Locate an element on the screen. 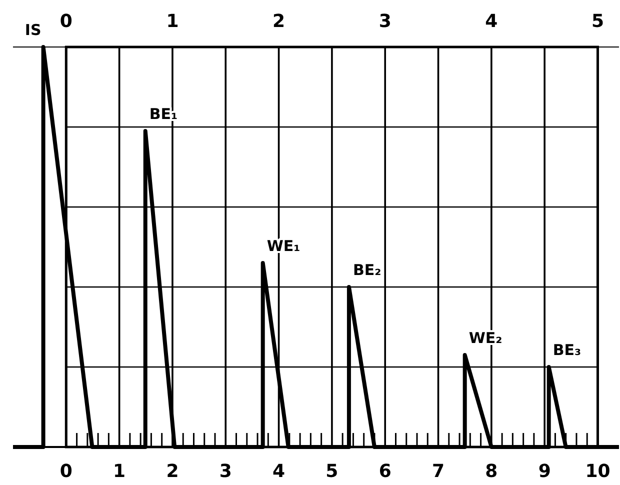 Image resolution: width=620 pixels, height=485 pixels. x2-tick-label: 5 is located at coordinates (597, 21).